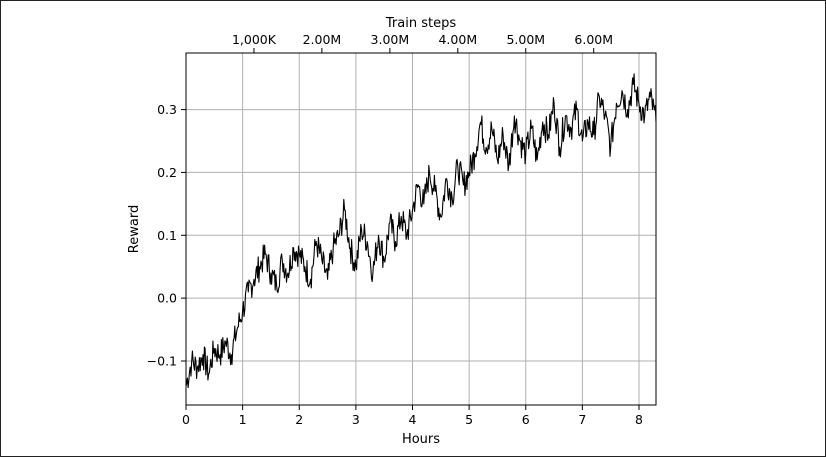 The image size is (826, 458). Describe the element at coordinates (134, 229) in the screenshot. I see `y-axis-title: Reward` at that location.